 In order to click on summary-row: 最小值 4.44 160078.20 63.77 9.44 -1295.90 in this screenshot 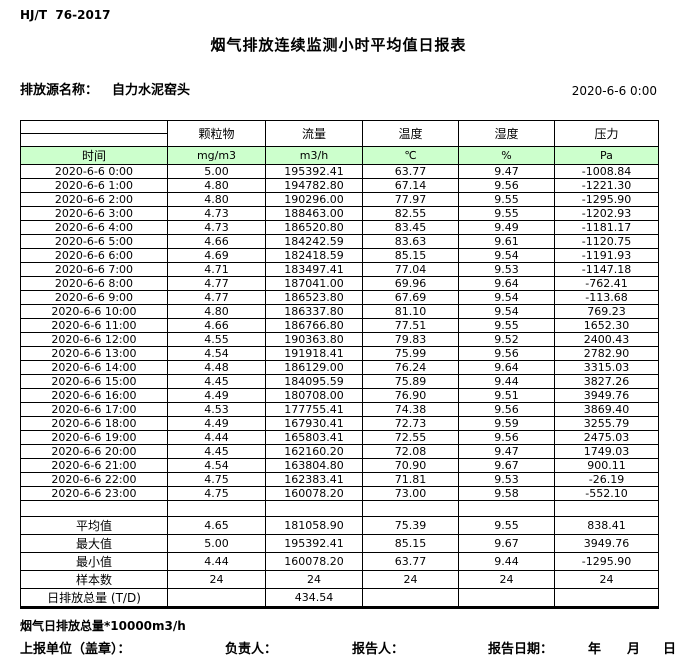, I will do `click(339, 561)`.